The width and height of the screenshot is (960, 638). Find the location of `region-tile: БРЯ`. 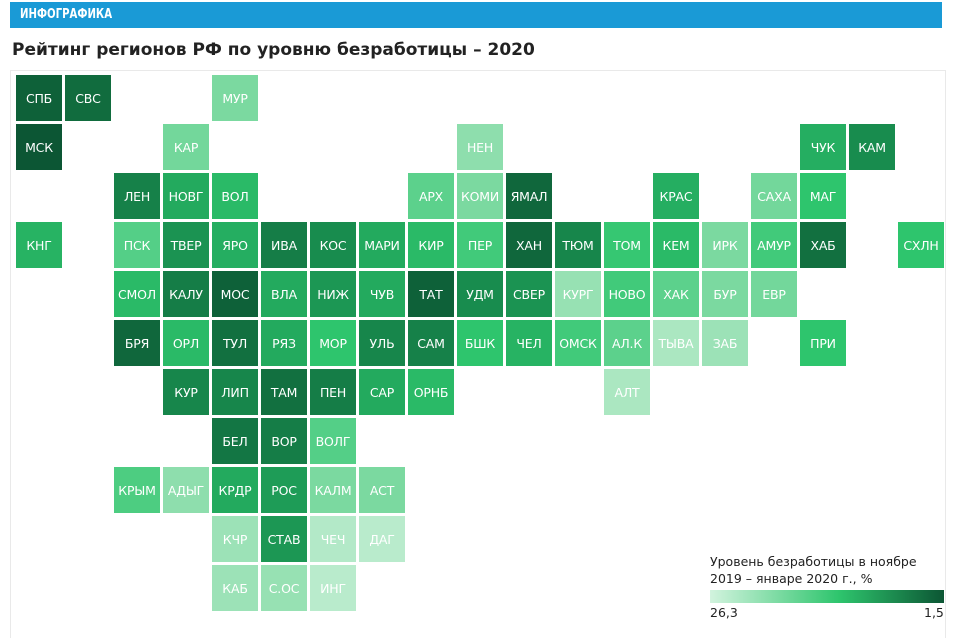

region-tile: БРЯ is located at coordinates (137, 343).